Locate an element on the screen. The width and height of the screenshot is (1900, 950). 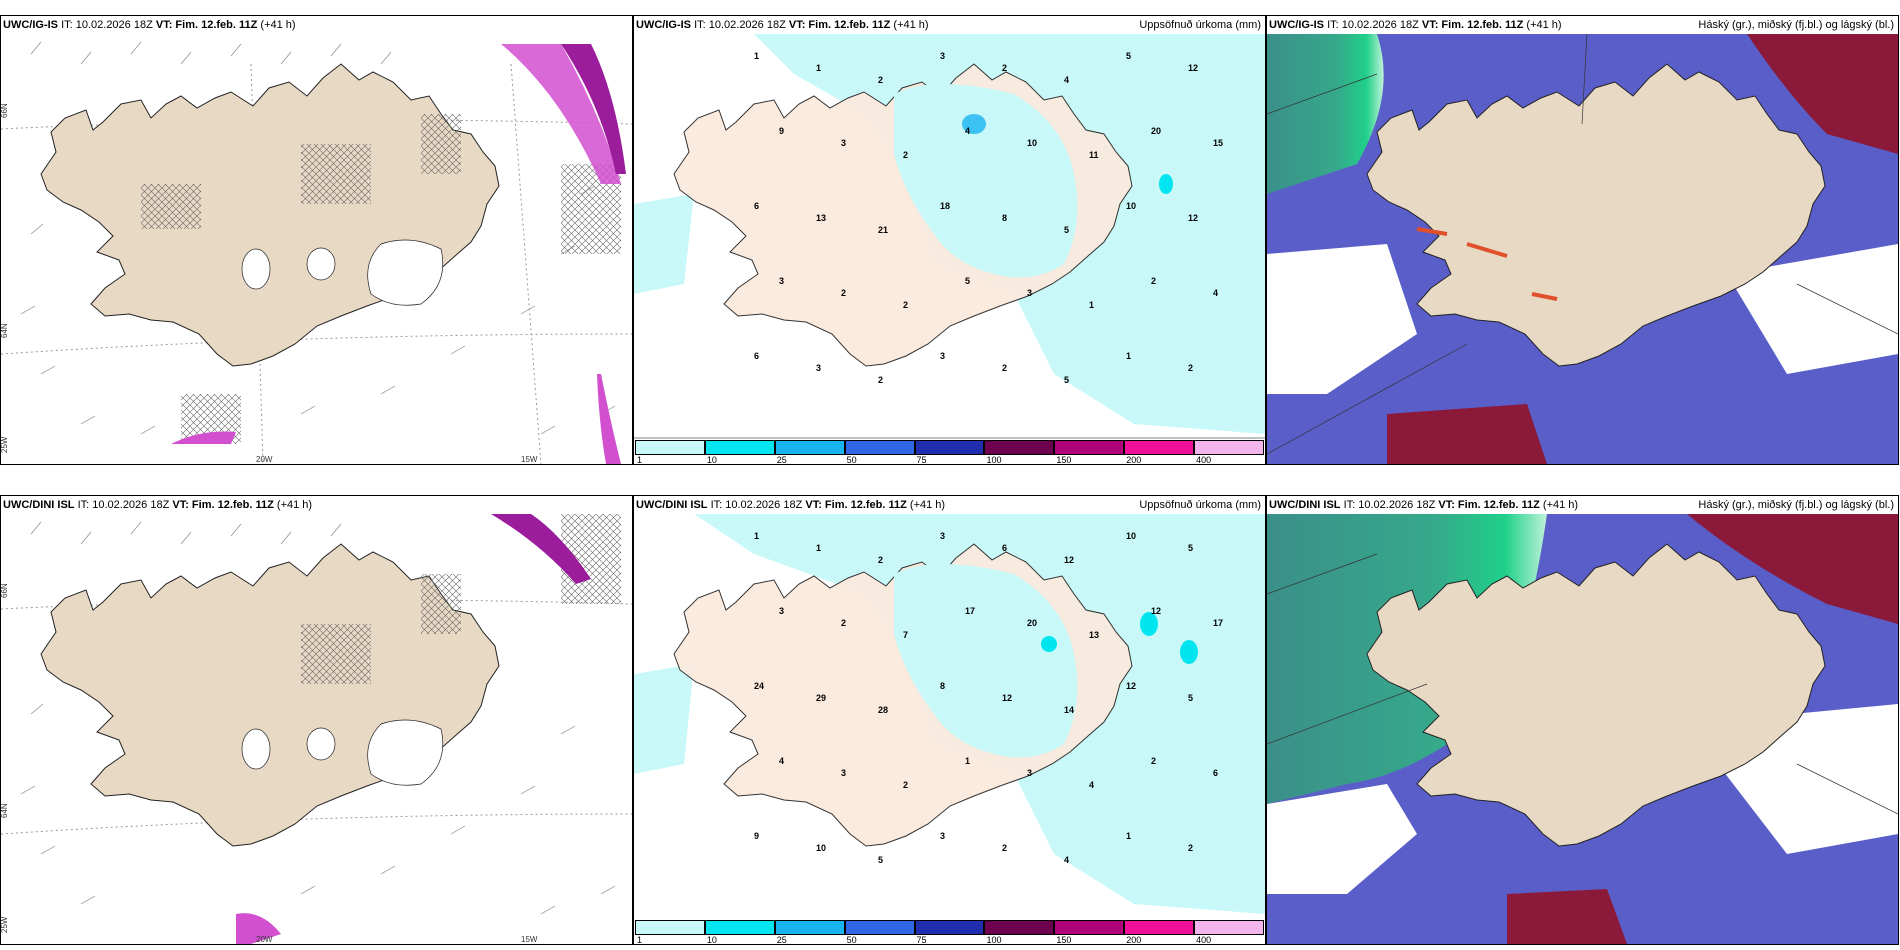
precip-value: 15 is located at coordinates (1218, 143).